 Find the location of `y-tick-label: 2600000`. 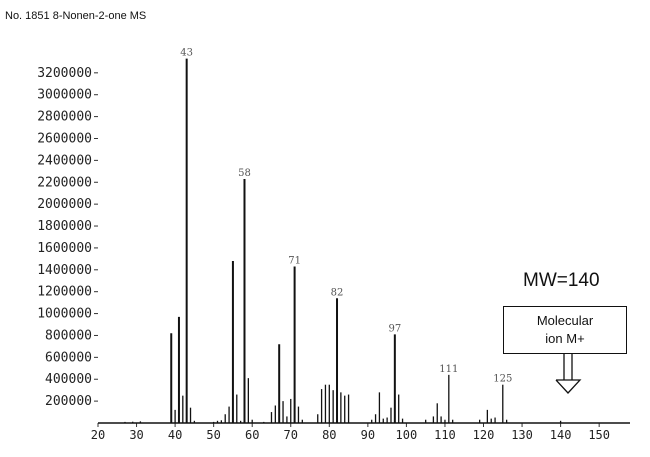

y-tick-label: 2600000 is located at coordinates (64, 138).